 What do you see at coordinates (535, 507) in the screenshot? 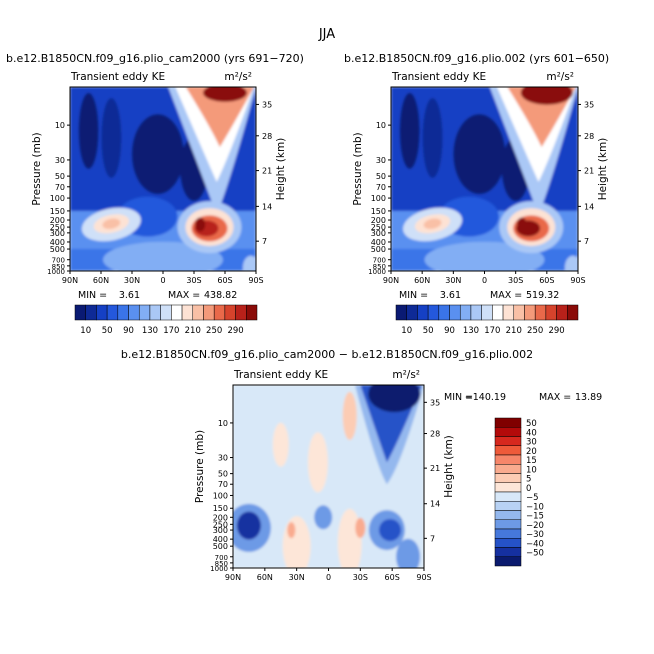
I see `colorbar-label: −10` at bounding box center [535, 507].